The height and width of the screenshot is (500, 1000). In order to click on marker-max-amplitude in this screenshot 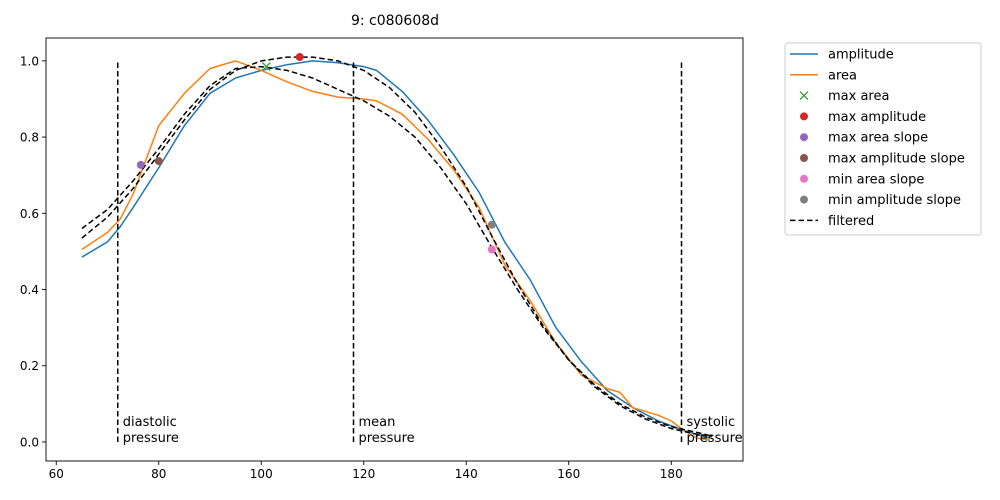, I will do `click(299, 57)`.